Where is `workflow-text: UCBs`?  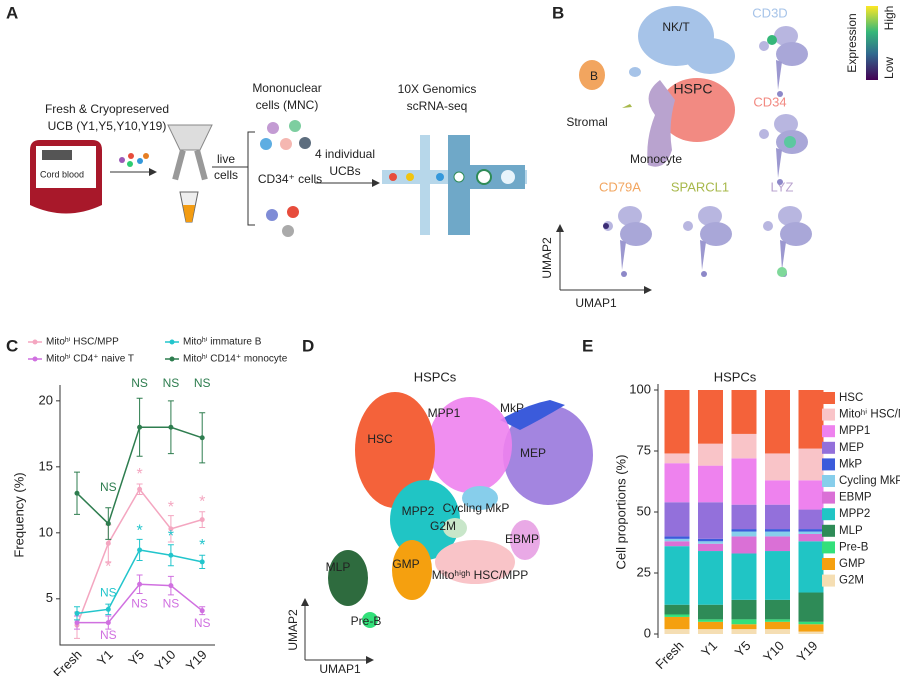 workflow-text: UCBs is located at coordinates (344, 171).